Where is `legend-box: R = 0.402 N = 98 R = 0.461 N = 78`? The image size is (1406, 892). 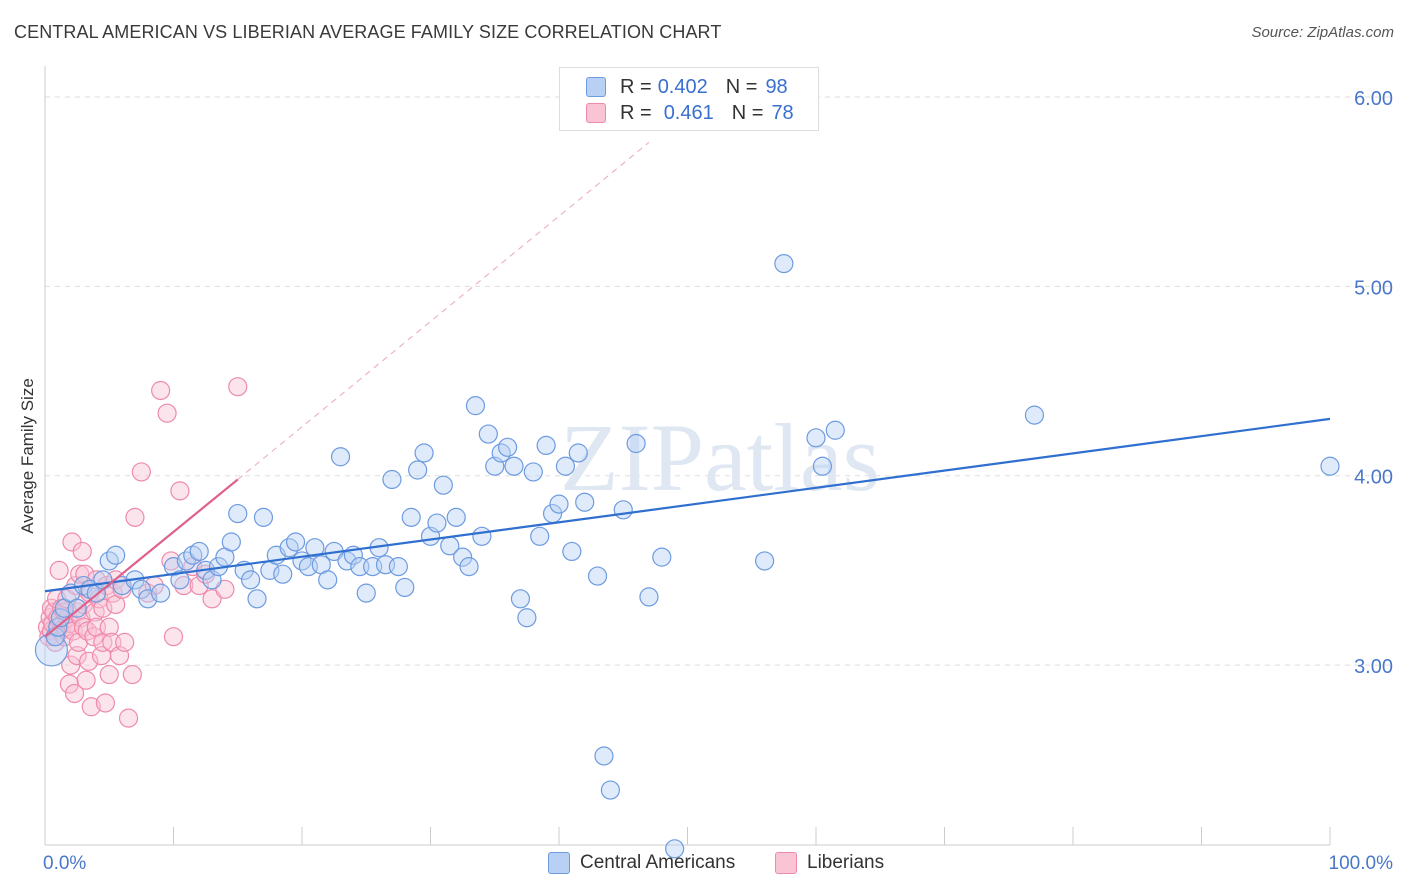 legend-box: R = 0.402 N = 98 R = 0.461 N = 78 is located at coordinates (689, 99).